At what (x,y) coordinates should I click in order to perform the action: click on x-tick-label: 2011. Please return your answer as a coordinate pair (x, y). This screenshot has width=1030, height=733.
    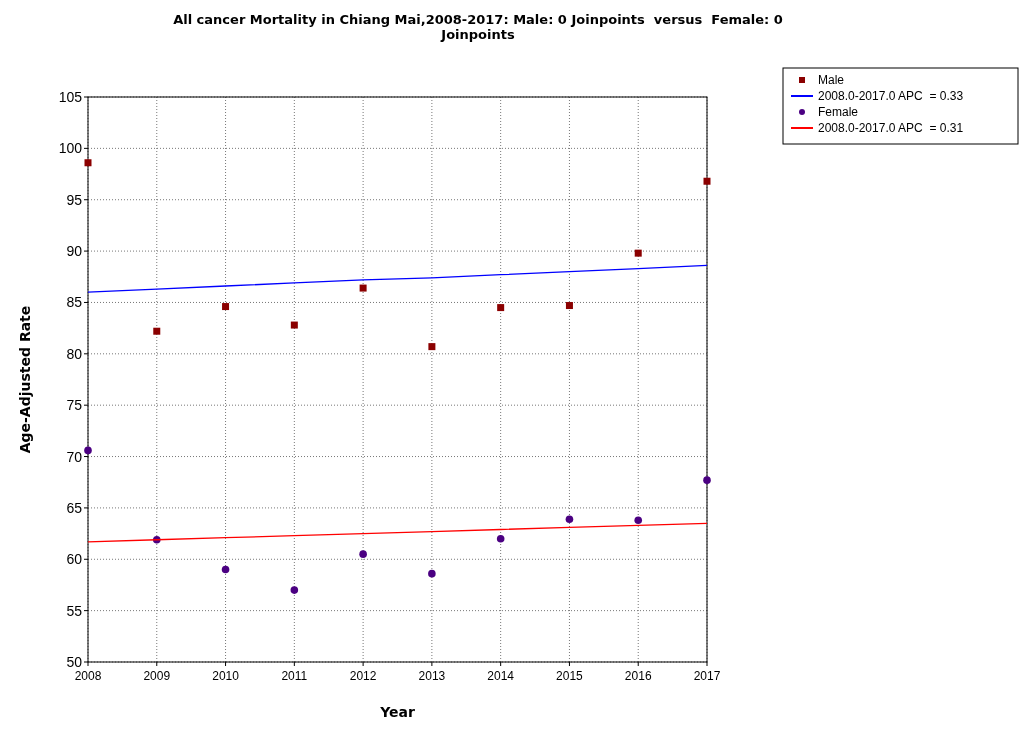
    Looking at the image, I should click on (294, 676).